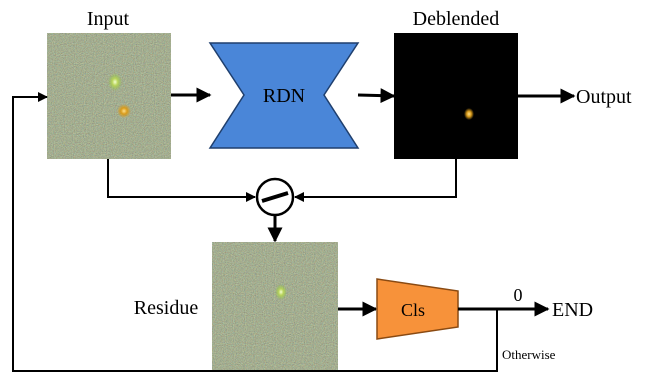  Describe the element at coordinates (518, 295) in the screenshot. I see `branch-zero-label: 0` at that location.